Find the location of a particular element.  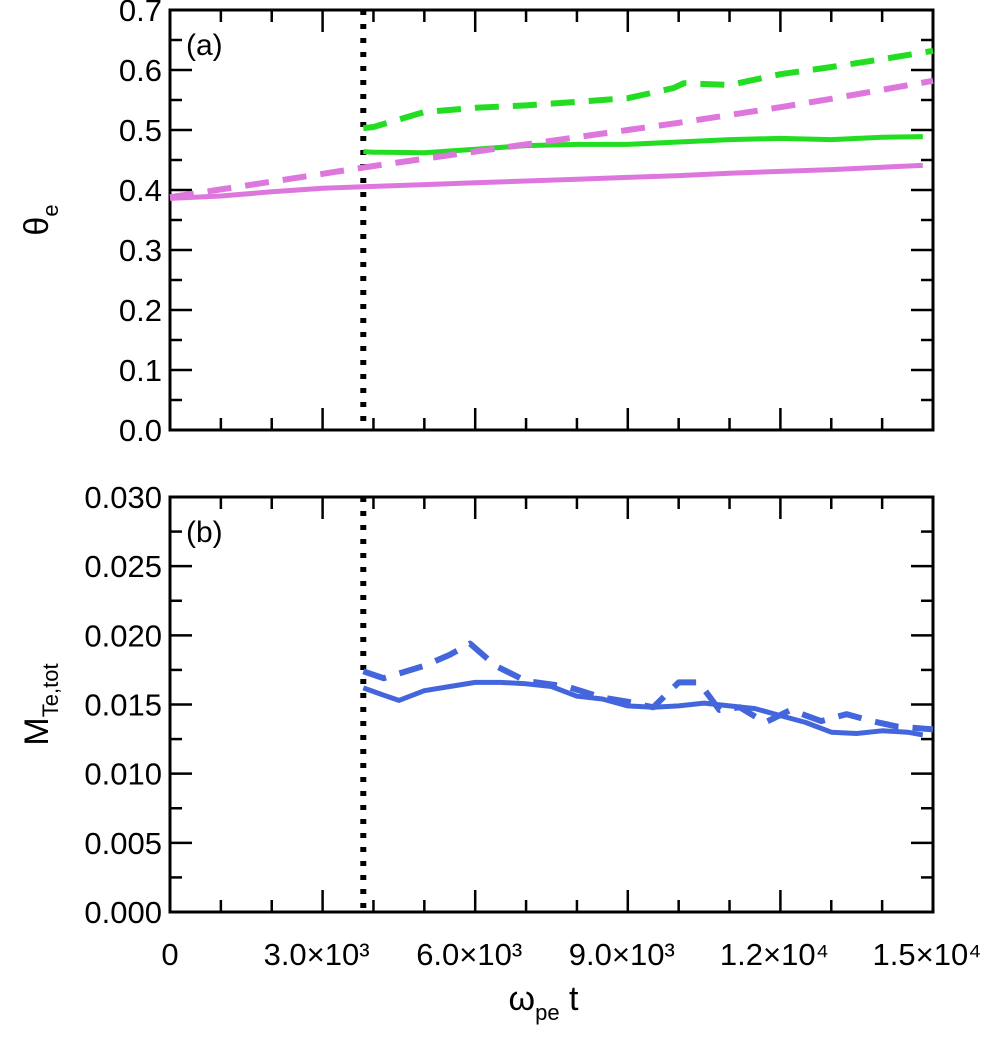

panel-b-x-tick-label: 9.0×10³ is located at coordinates (622, 954).